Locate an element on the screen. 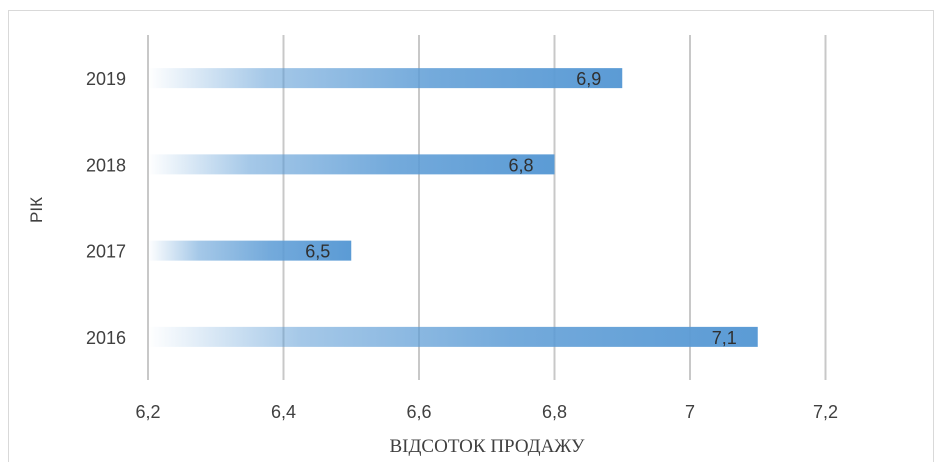 The height and width of the screenshot is (464, 940). y-tick-label: 2018 is located at coordinates (106, 165).